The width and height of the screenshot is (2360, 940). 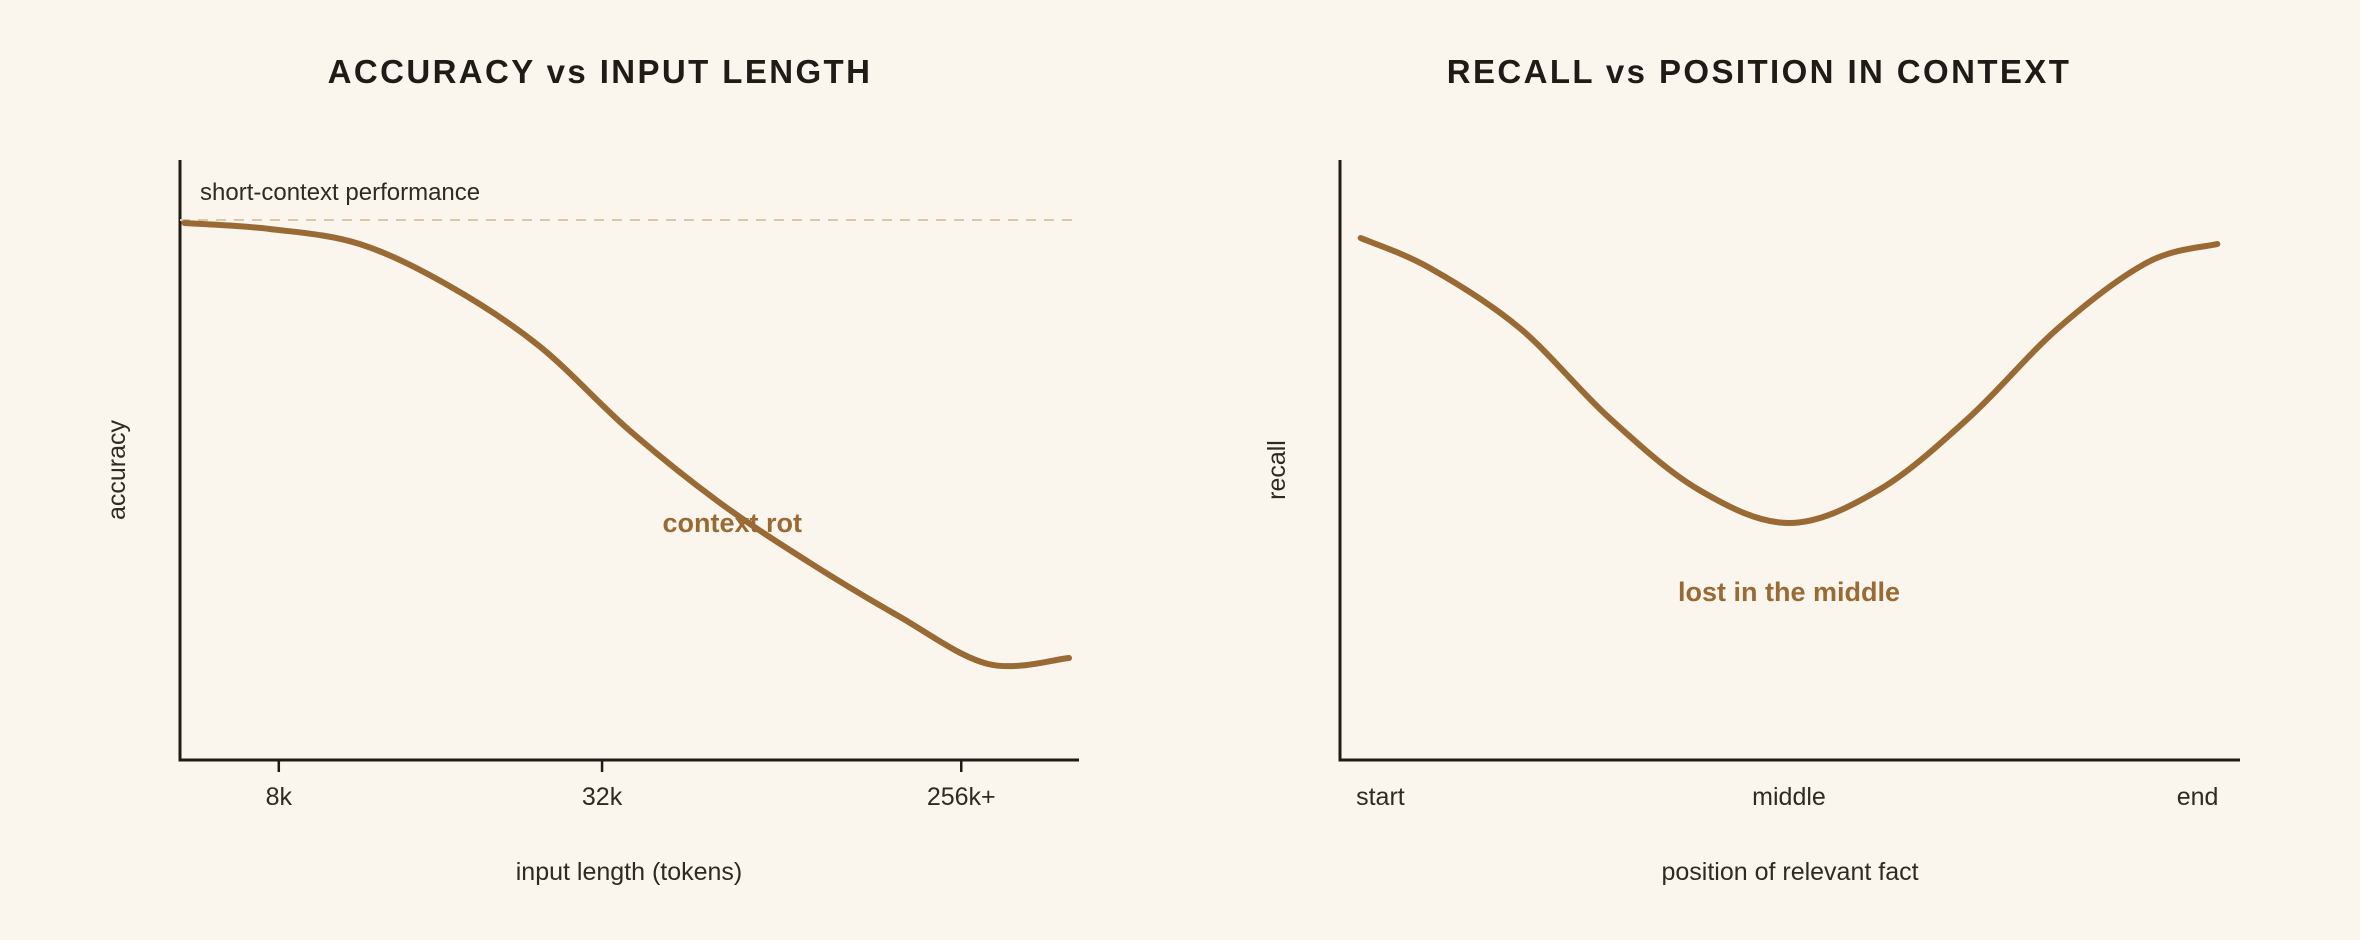 I want to click on x-axis-label: position of relevant fact, so click(x=1789, y=872).